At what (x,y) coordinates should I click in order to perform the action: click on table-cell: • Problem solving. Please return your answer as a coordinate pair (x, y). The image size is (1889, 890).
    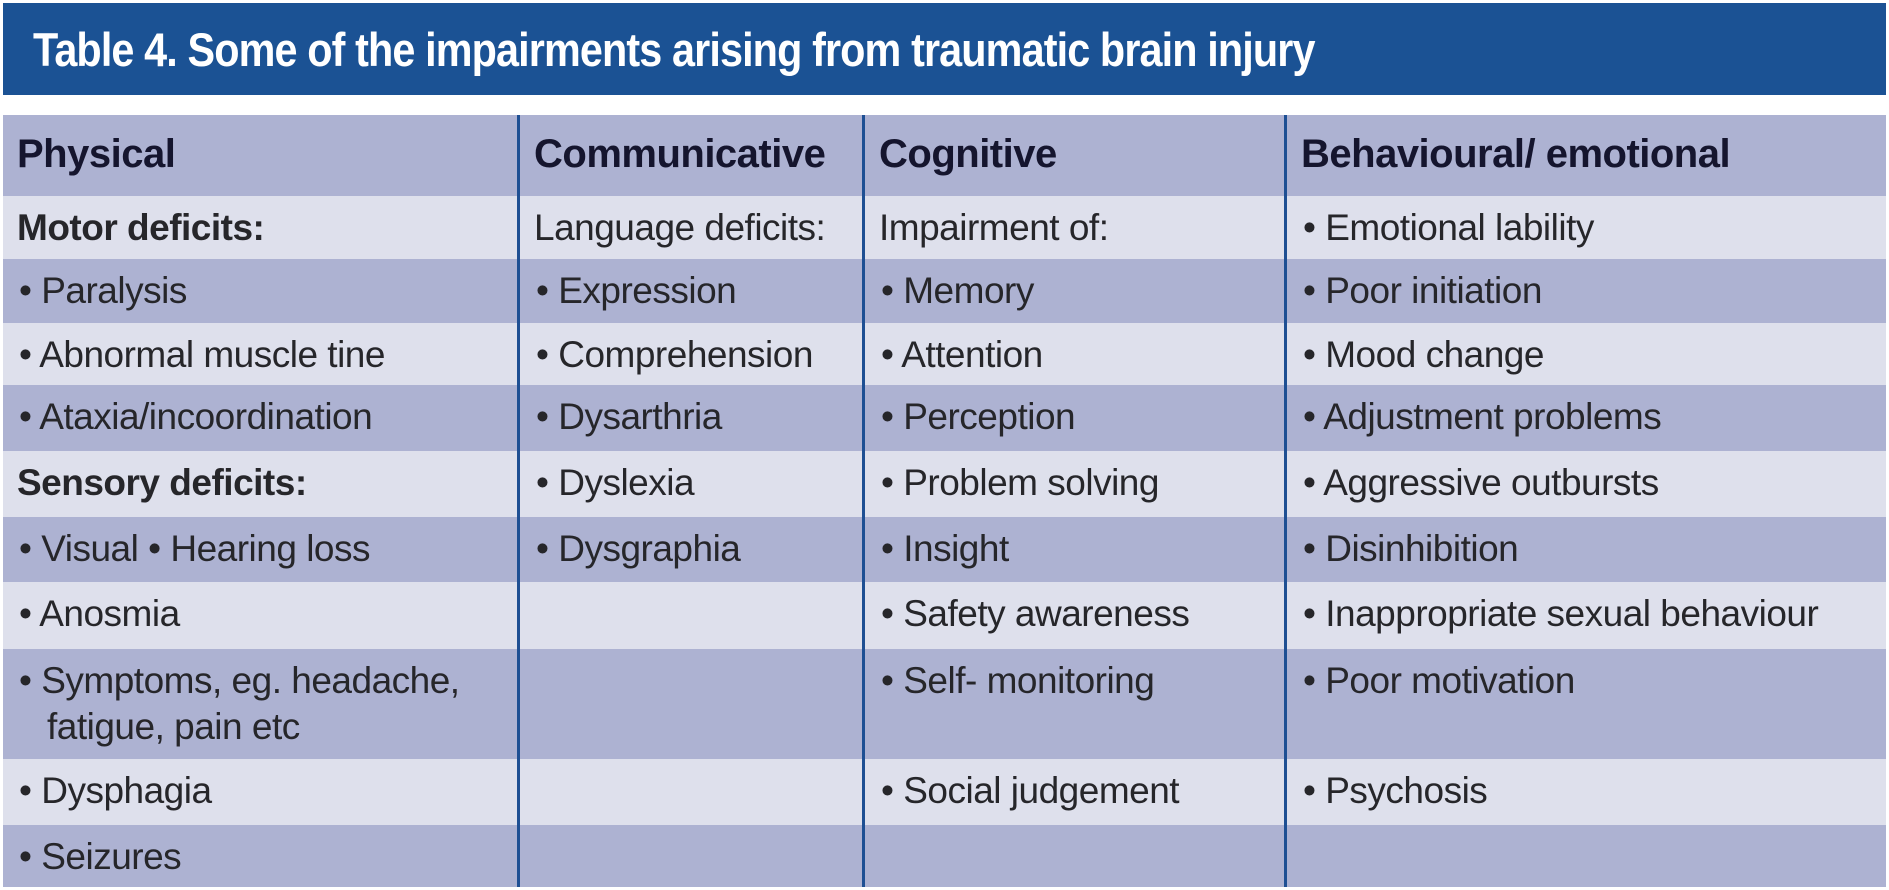
    Looking at the image, I should click on (1073, 484).